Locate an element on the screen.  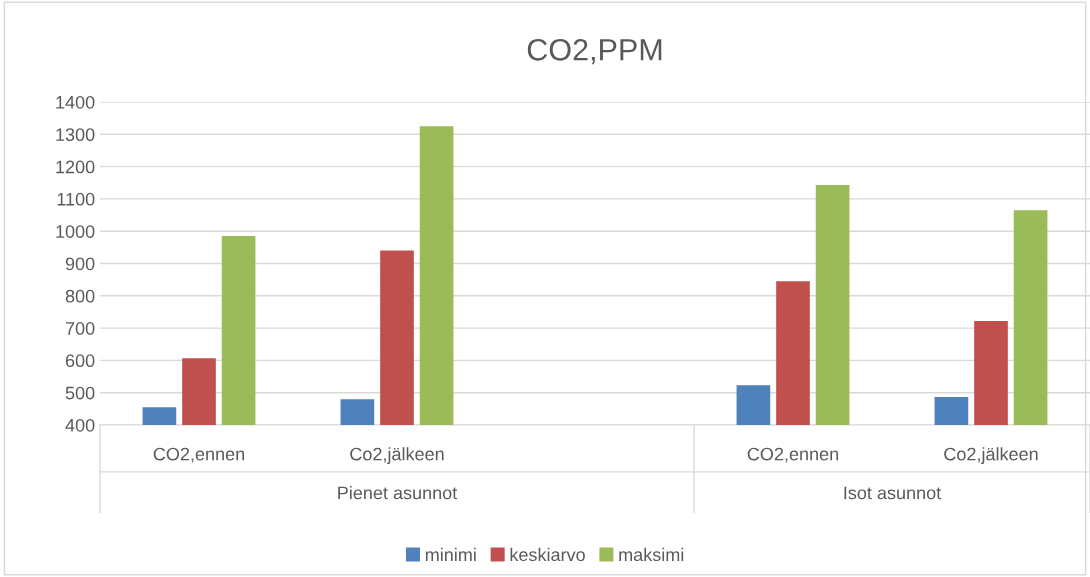
y-tick-label: 1200 is located at coordinates (75, 167).